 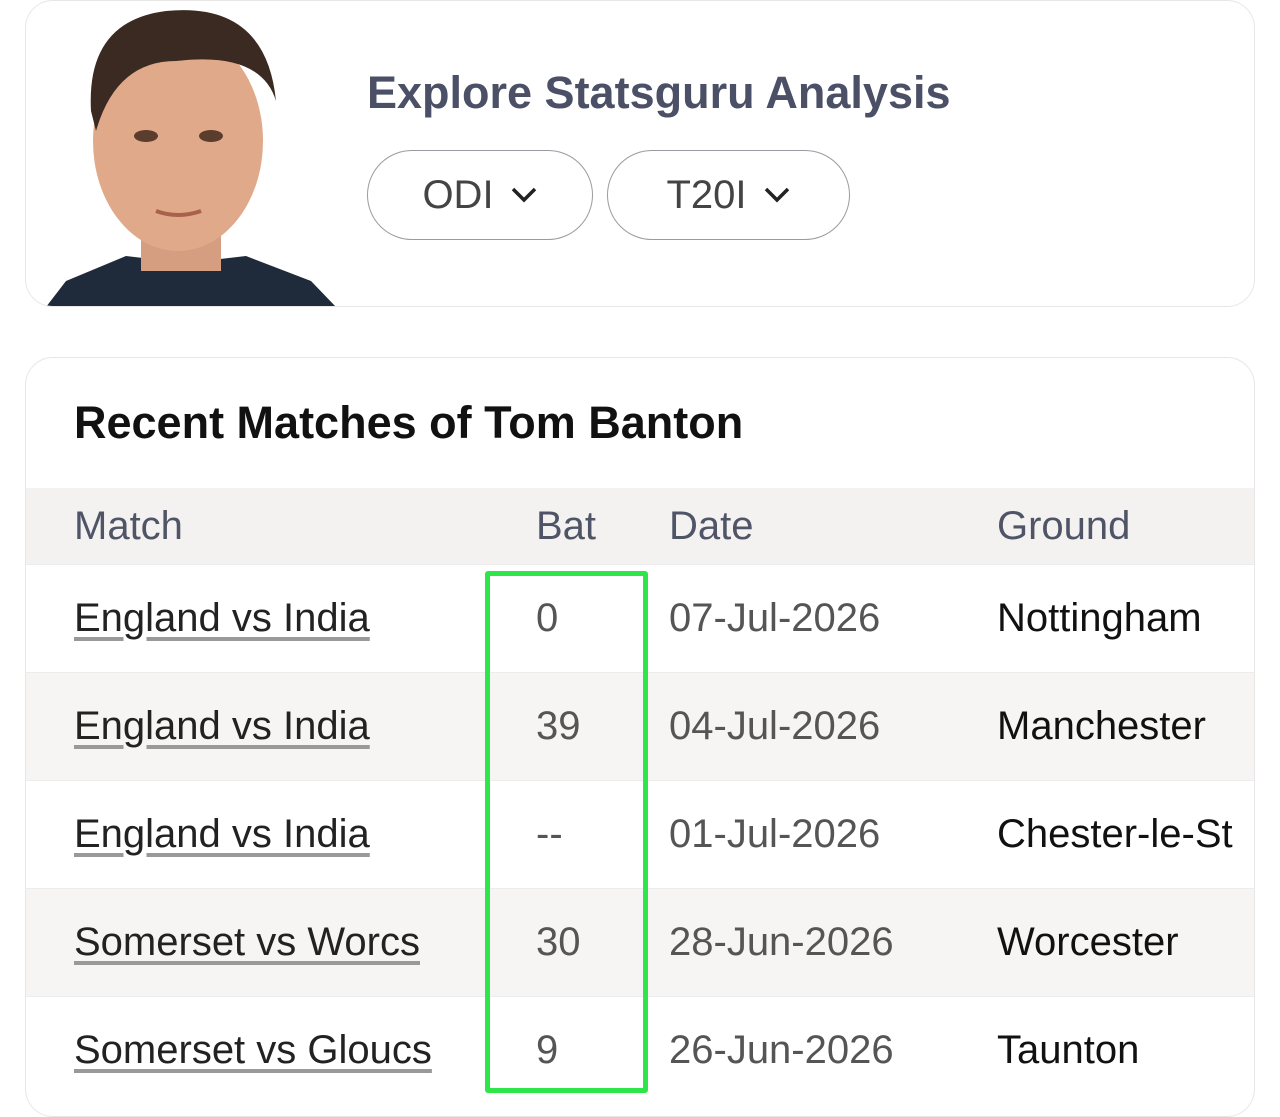 What do you see at coordinates (247, 942) in the screenshot?
I see `match-link: Somerset vs Worcs` at bounding box center [247, 942].